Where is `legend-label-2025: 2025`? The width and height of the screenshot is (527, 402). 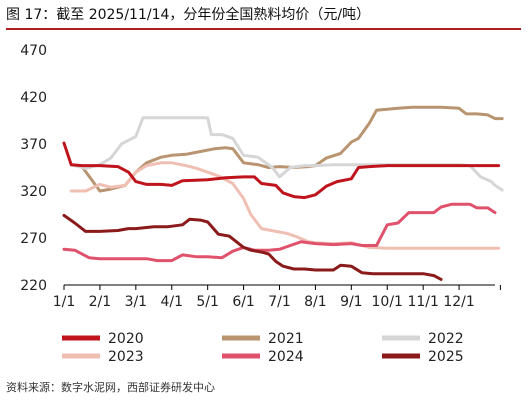 legend-label-2025: 2025 is located at coordinates (446, 357).